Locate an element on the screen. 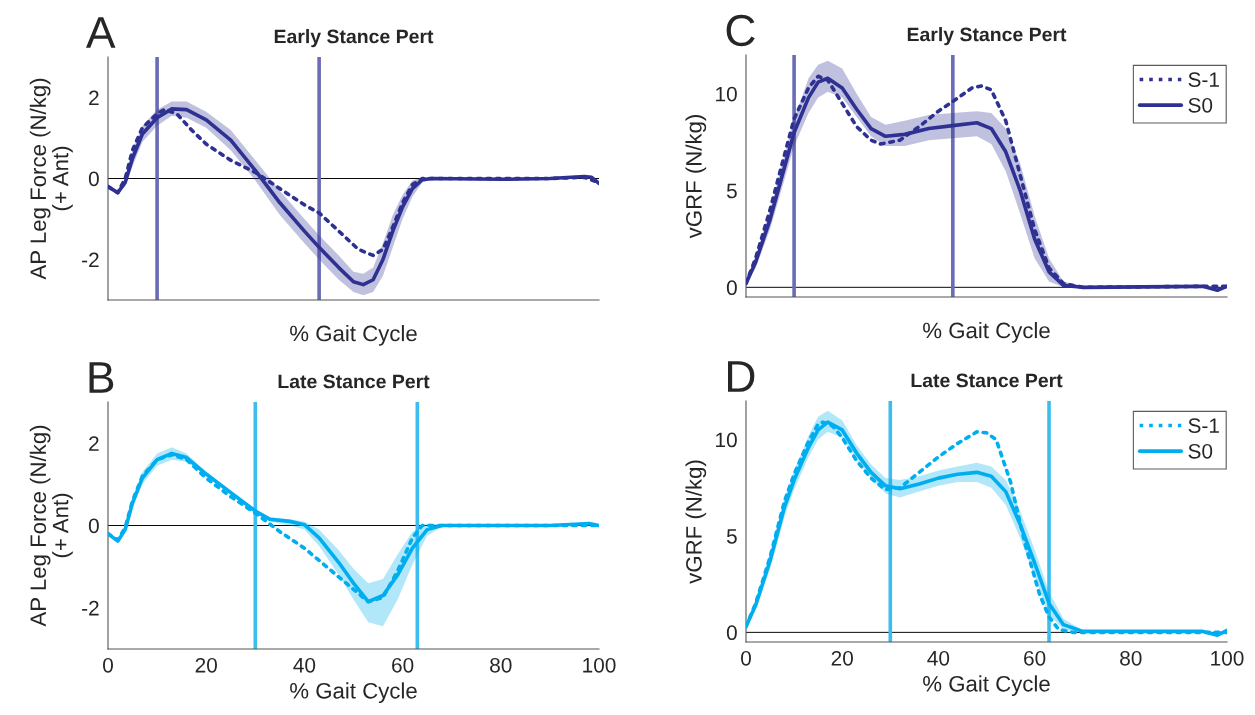 The width and height of the screenshot is (1255, 715). text: D is located at coordinates (741, 376).